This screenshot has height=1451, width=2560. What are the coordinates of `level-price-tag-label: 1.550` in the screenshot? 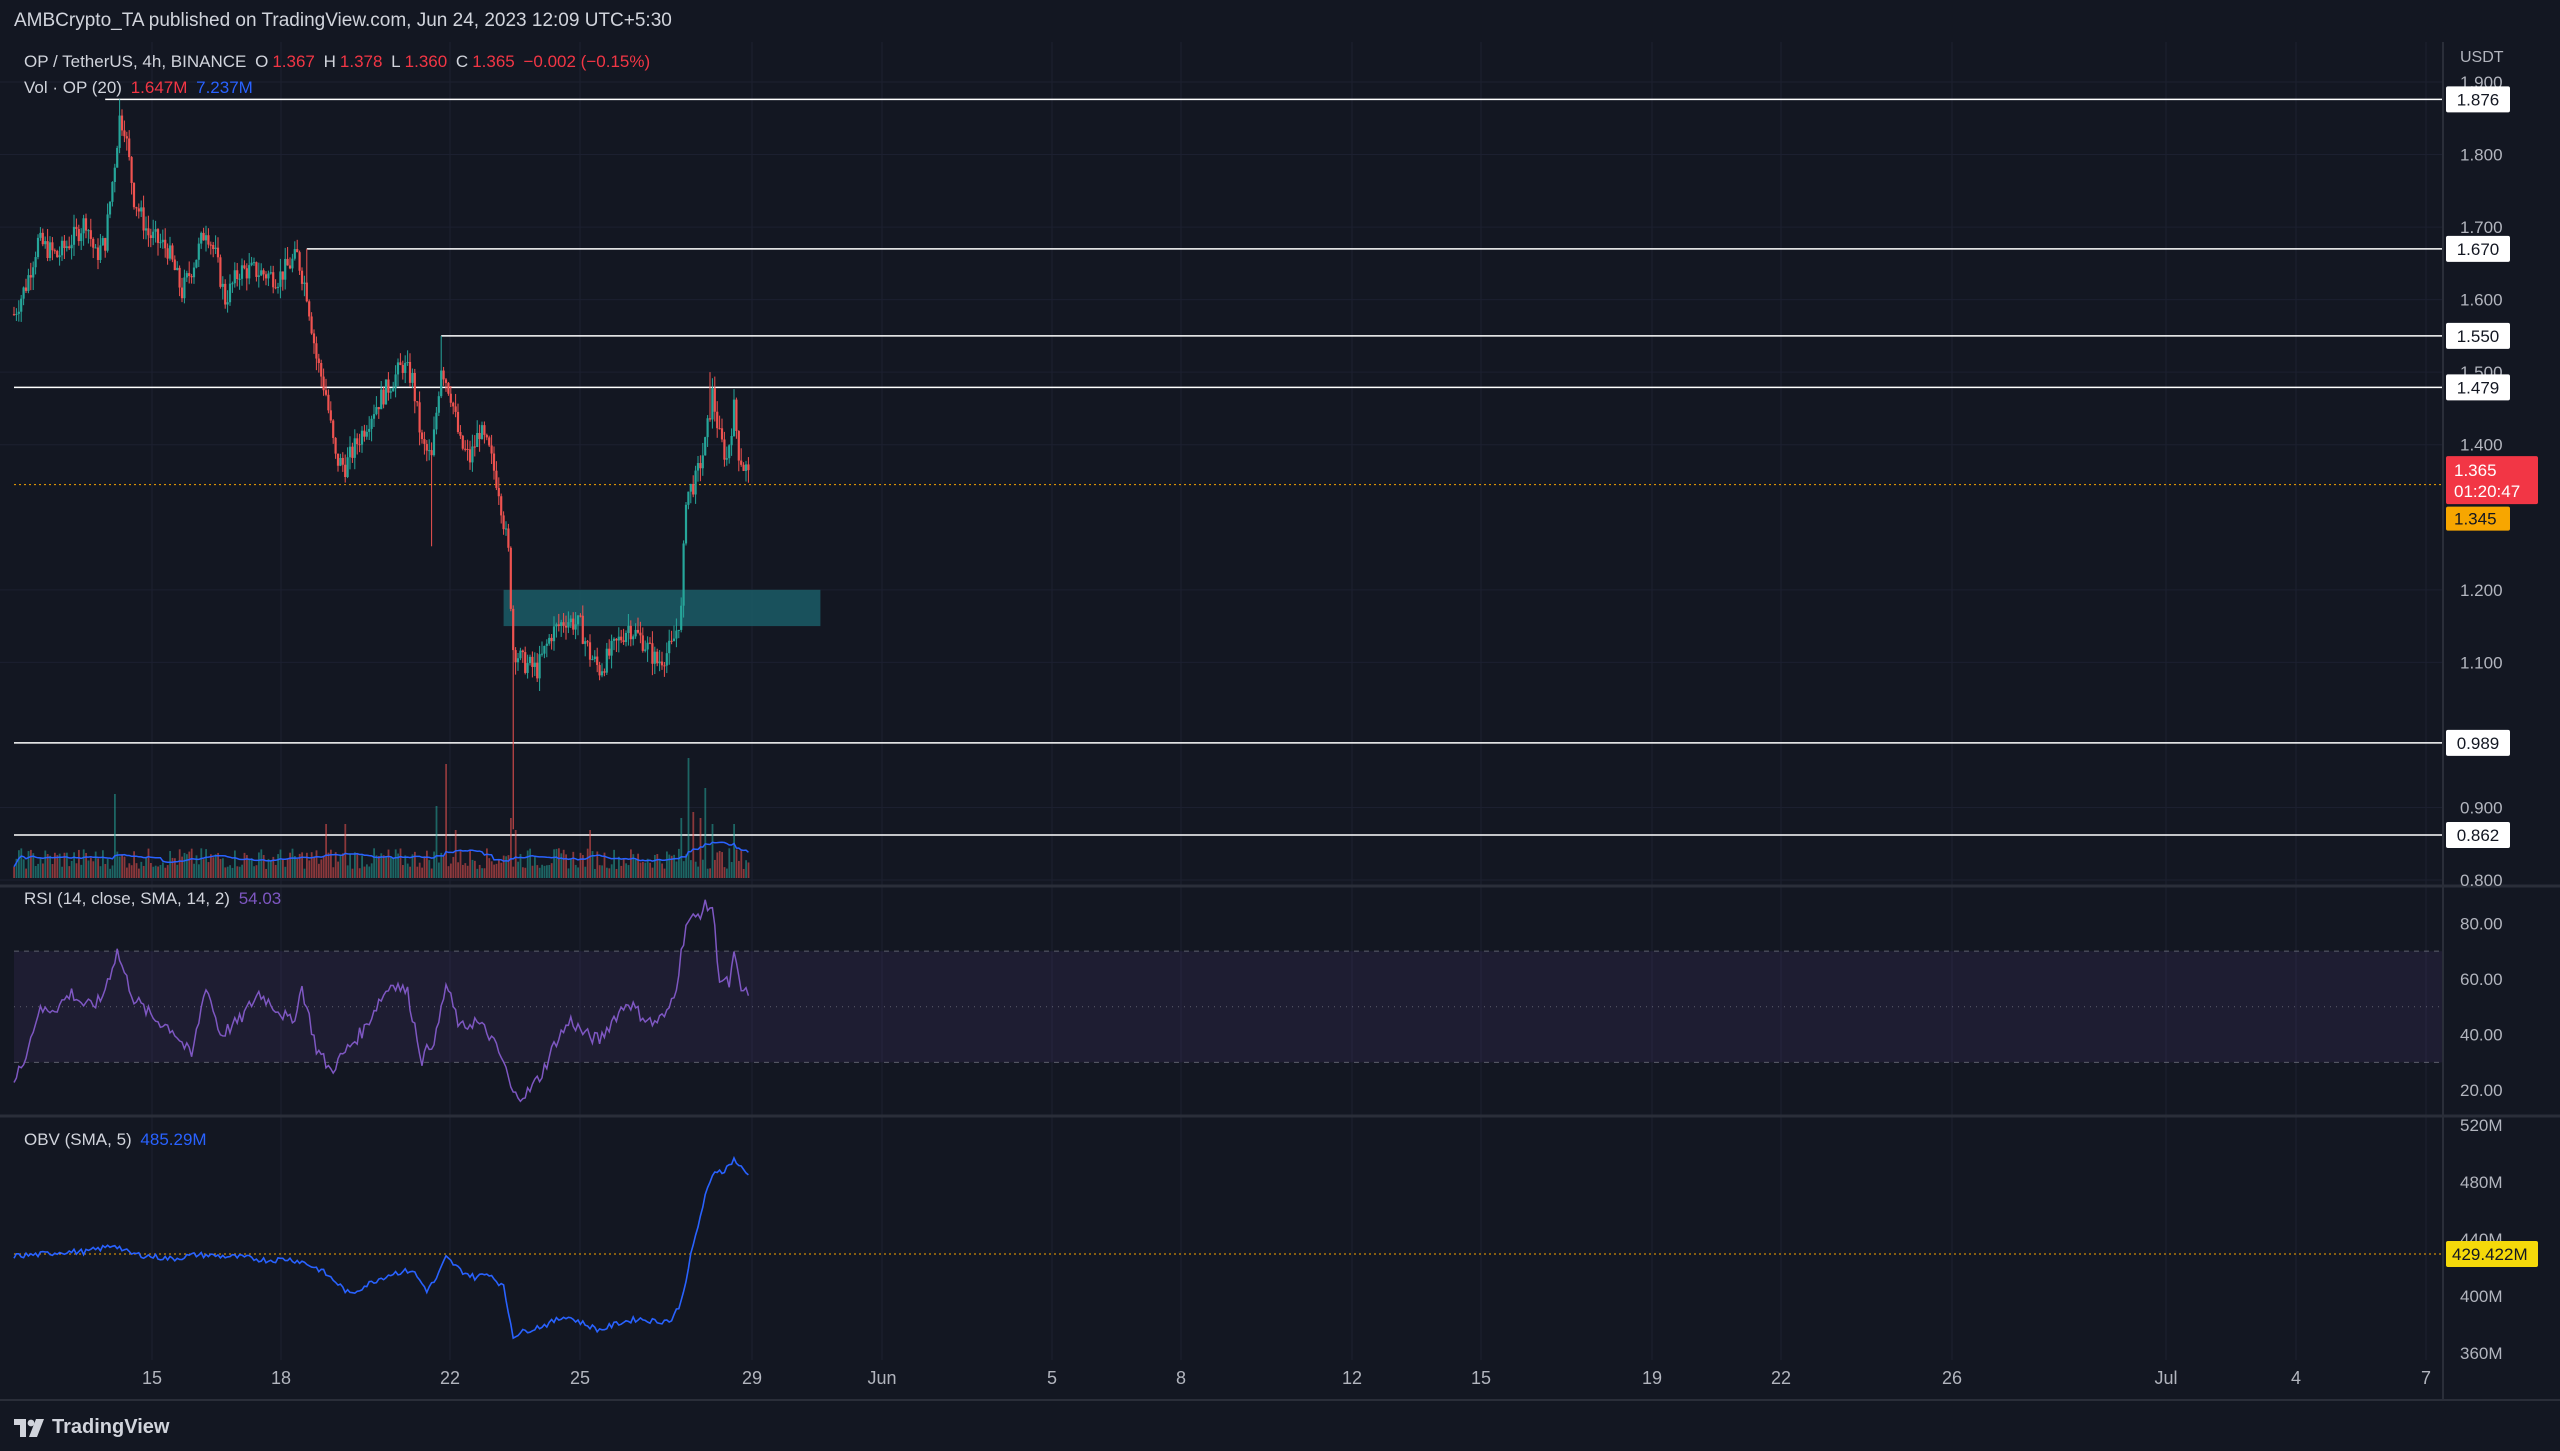 It's located at (2478, 336).